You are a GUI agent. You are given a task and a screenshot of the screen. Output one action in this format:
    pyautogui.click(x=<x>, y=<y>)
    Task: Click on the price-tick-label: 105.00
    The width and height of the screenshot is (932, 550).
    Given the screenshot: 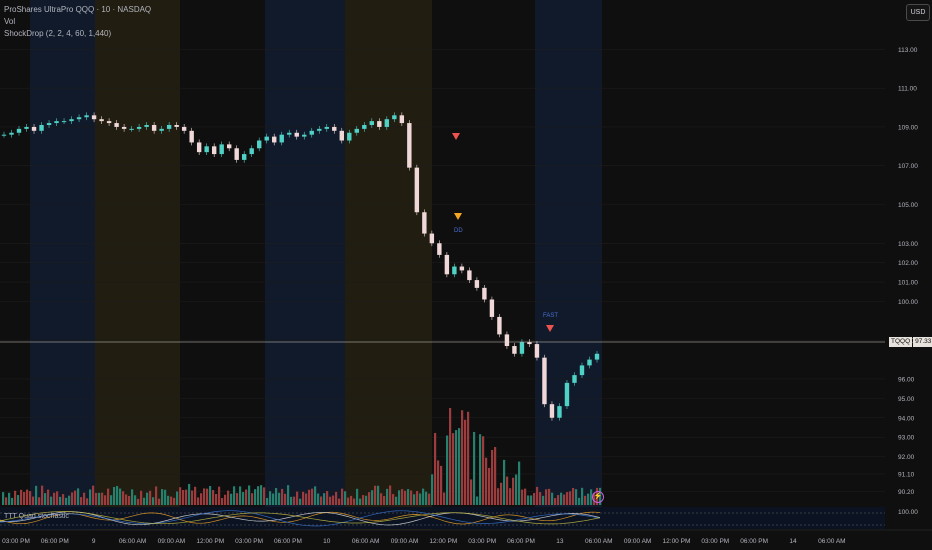 What is the action you would take?
    pyautogui.click(x=908, y=205)
    